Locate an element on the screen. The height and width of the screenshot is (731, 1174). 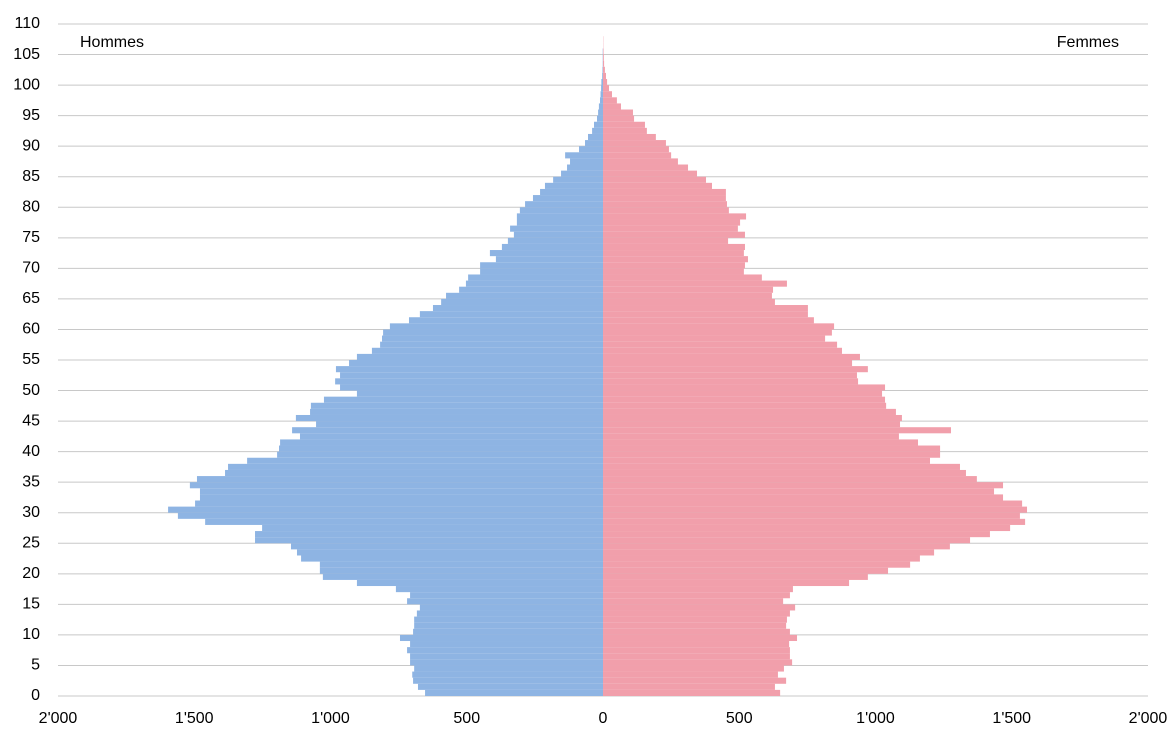
y-tick-label: 70 is located at coordinates (31, 268).